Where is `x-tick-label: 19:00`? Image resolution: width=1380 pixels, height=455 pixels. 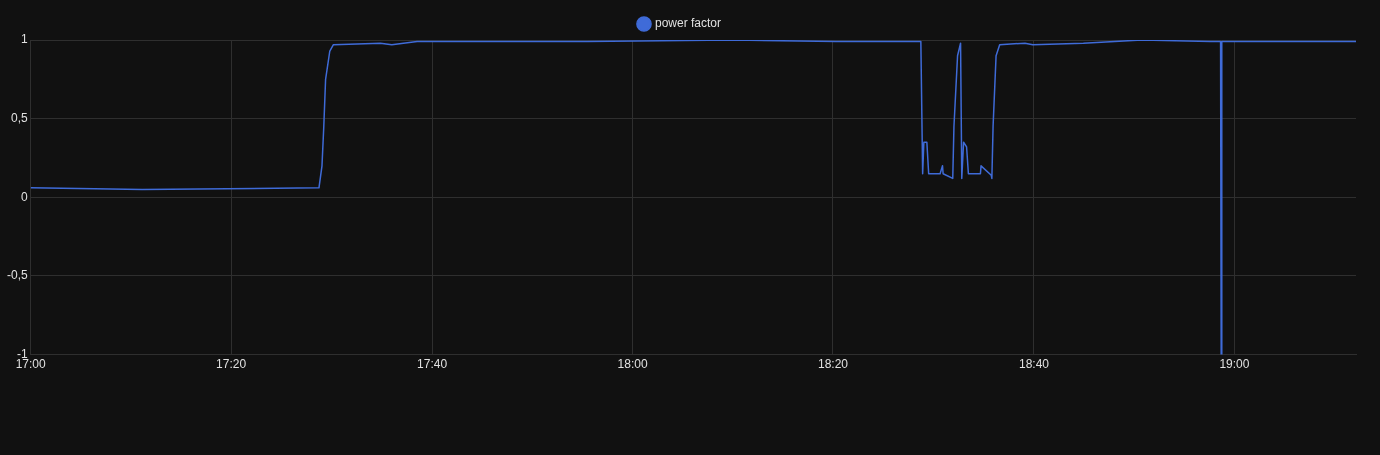
x-tick-label: 19:00 is located at coordinates (1234, 364).